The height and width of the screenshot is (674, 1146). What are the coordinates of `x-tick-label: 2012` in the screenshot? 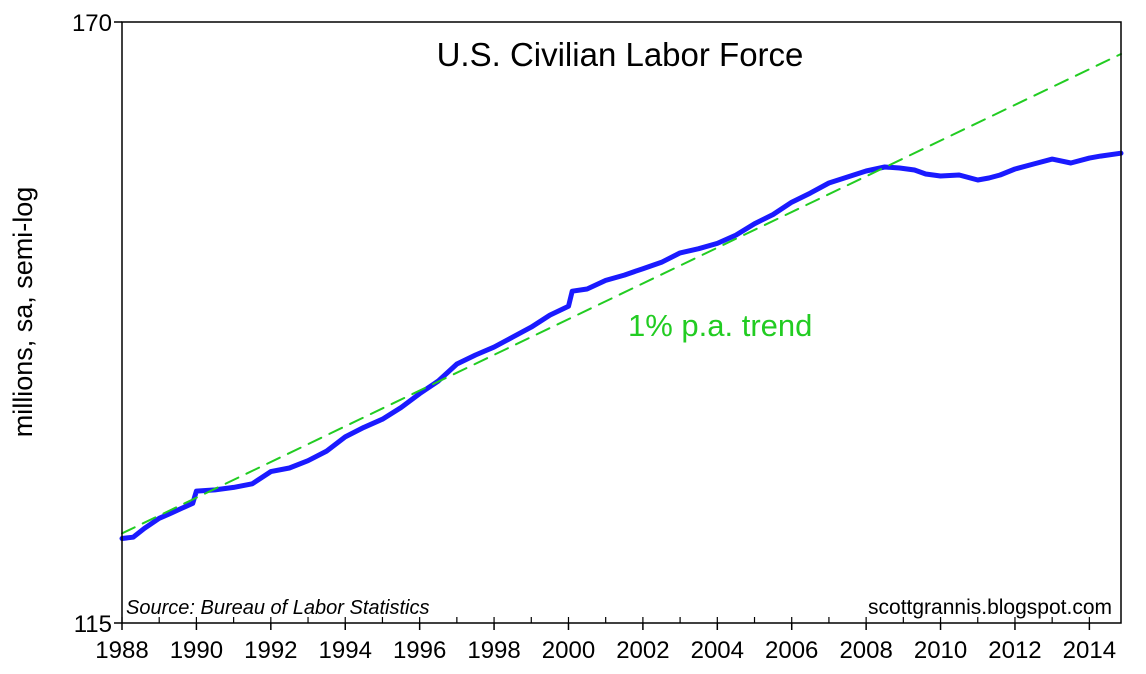 It's located at (1014, 650).